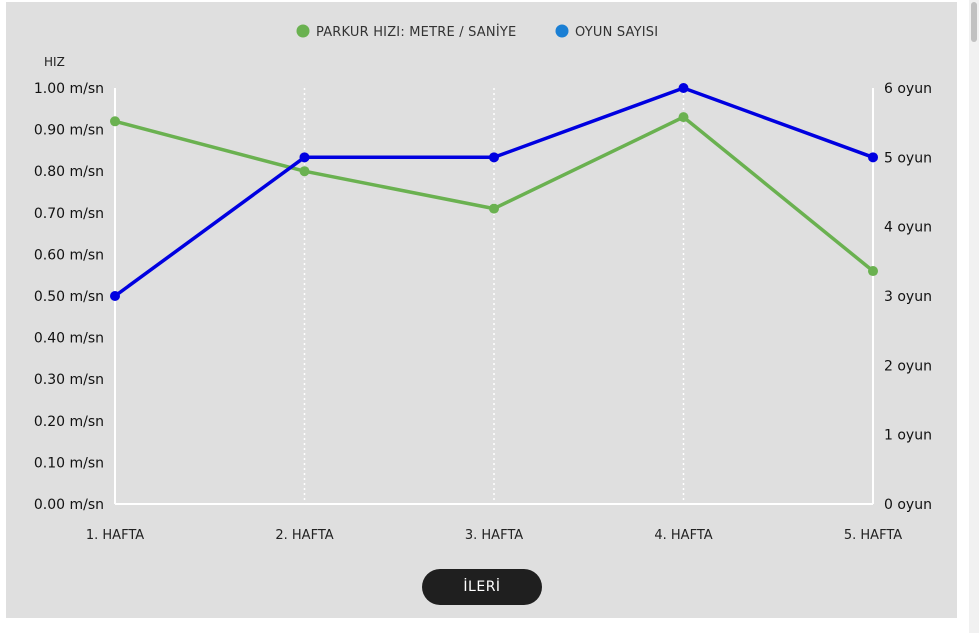 Image resolution: width=979 pixels, height=633 pixels. I want to click on right-tick-label: 3 oyun, so click(908, 297).